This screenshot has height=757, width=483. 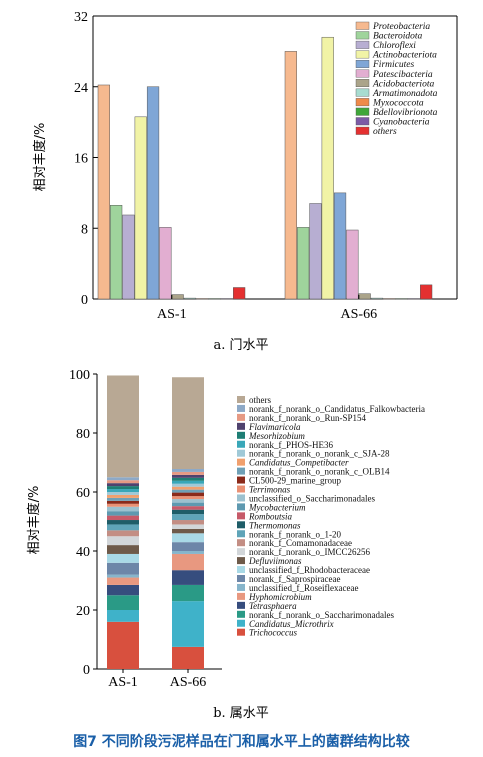 What do you see at coordinates (123, 682) in the screenshot?
I see `chart-b-x-tick-label: AS-1` at bounding box center [123, 682].